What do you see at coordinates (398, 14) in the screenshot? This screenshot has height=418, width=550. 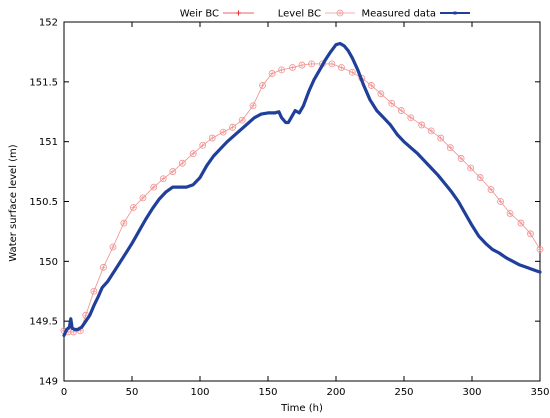 I see `legend-label-measured-data: Measured data` at bounding box center [398, 14].